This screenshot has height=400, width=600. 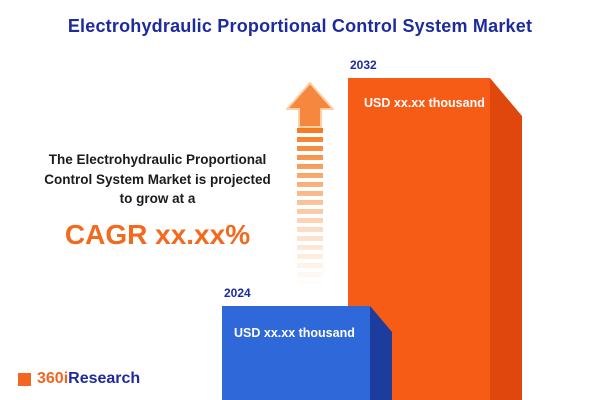 I want to click on bar-year-label-2032: 2032, so click(x=363, y=65).